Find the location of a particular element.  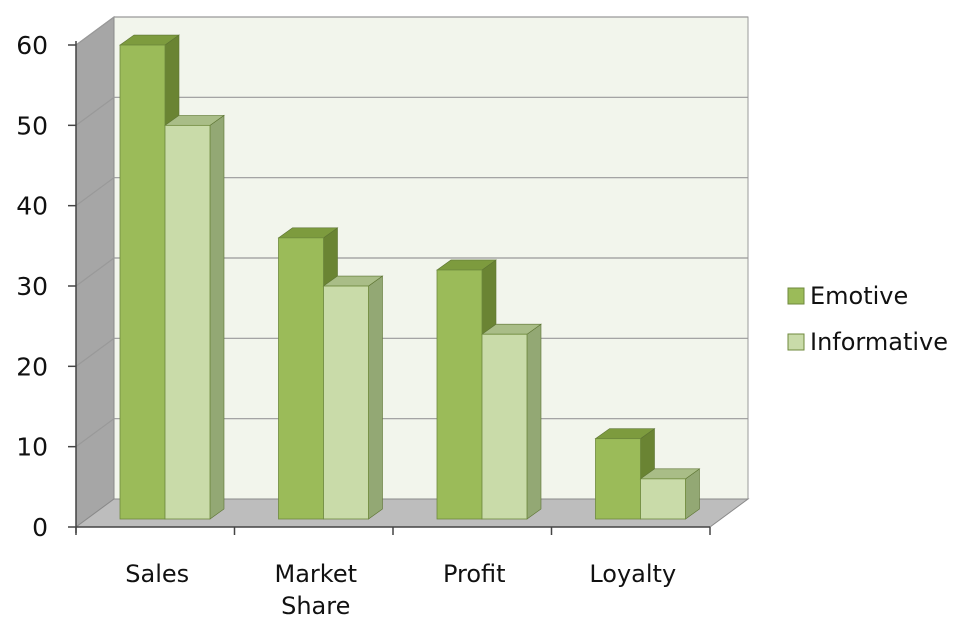

legend-item: Informative is located at coordinates (867, 342).